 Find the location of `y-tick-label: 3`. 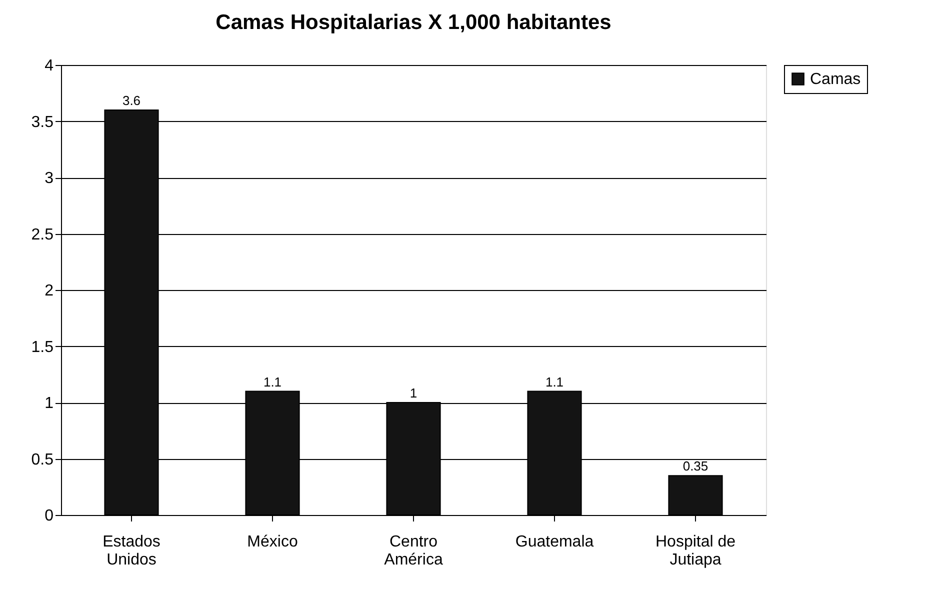

y-tick-label: 3 is located at coordinates (49, 178).